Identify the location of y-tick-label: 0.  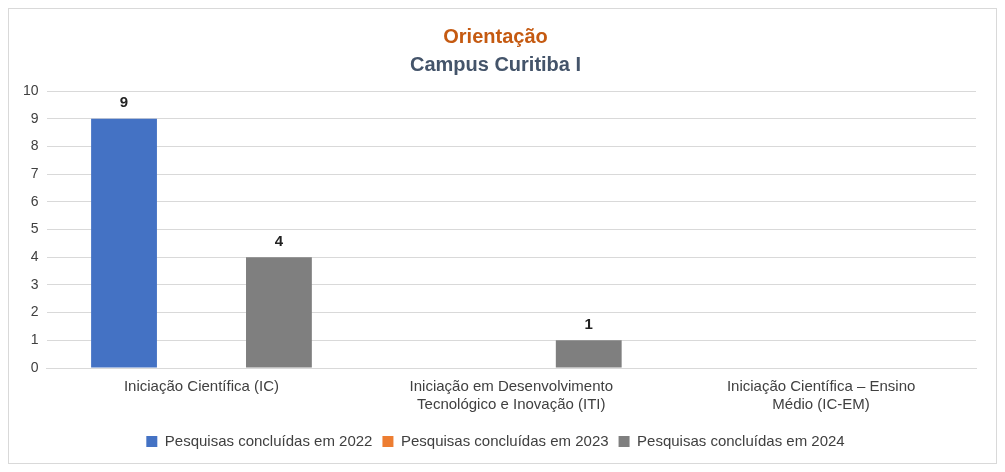
(34, 366).